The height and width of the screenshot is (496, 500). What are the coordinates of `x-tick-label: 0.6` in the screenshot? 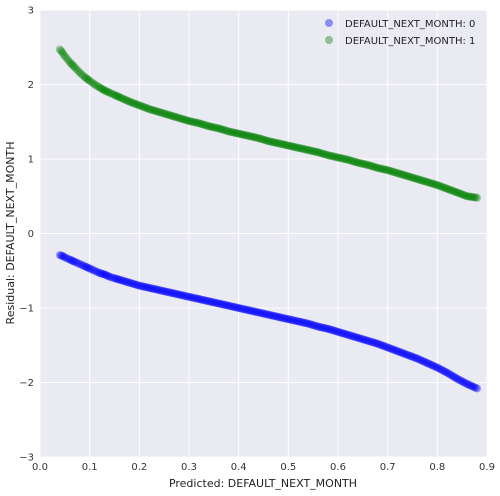 It's located at (338, 467).